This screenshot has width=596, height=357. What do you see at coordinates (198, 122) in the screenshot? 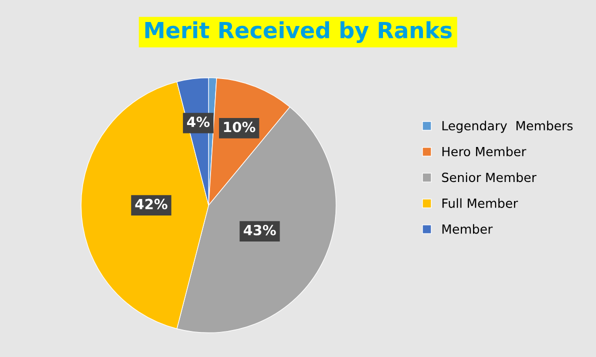
I see `data-label: 4%` at bounding box center [198, 122].